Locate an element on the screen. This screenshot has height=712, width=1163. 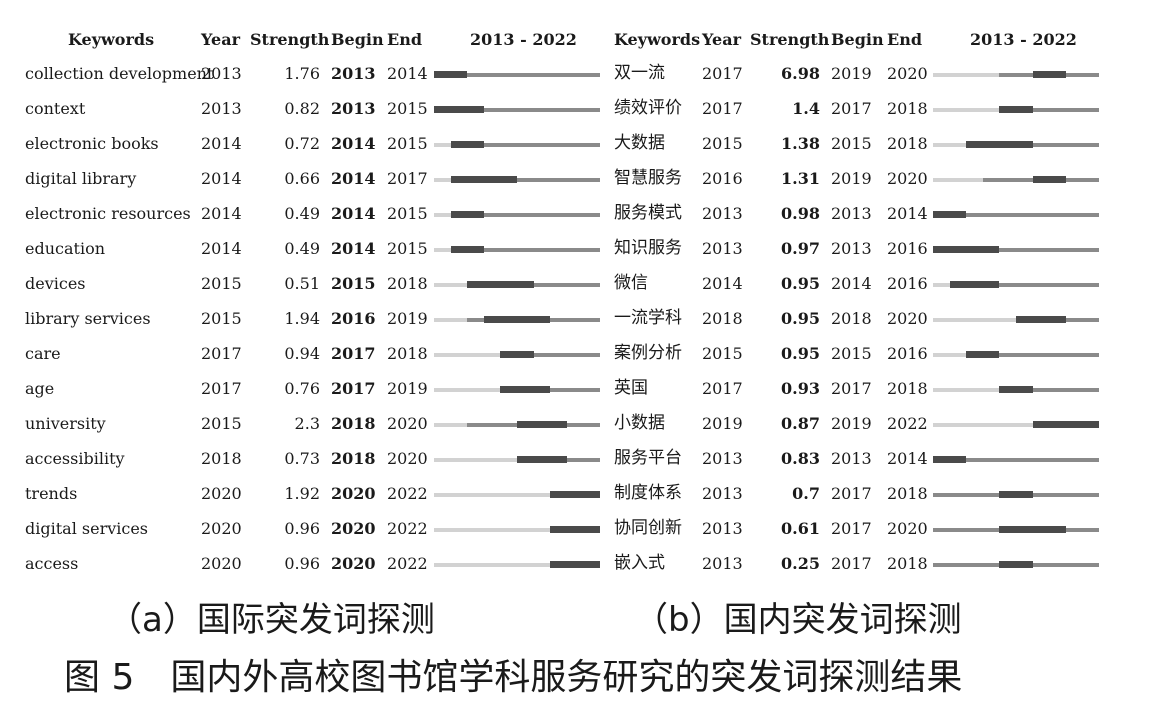
keyword-cell: 智慧服务 is located at coordinates (648, 178).